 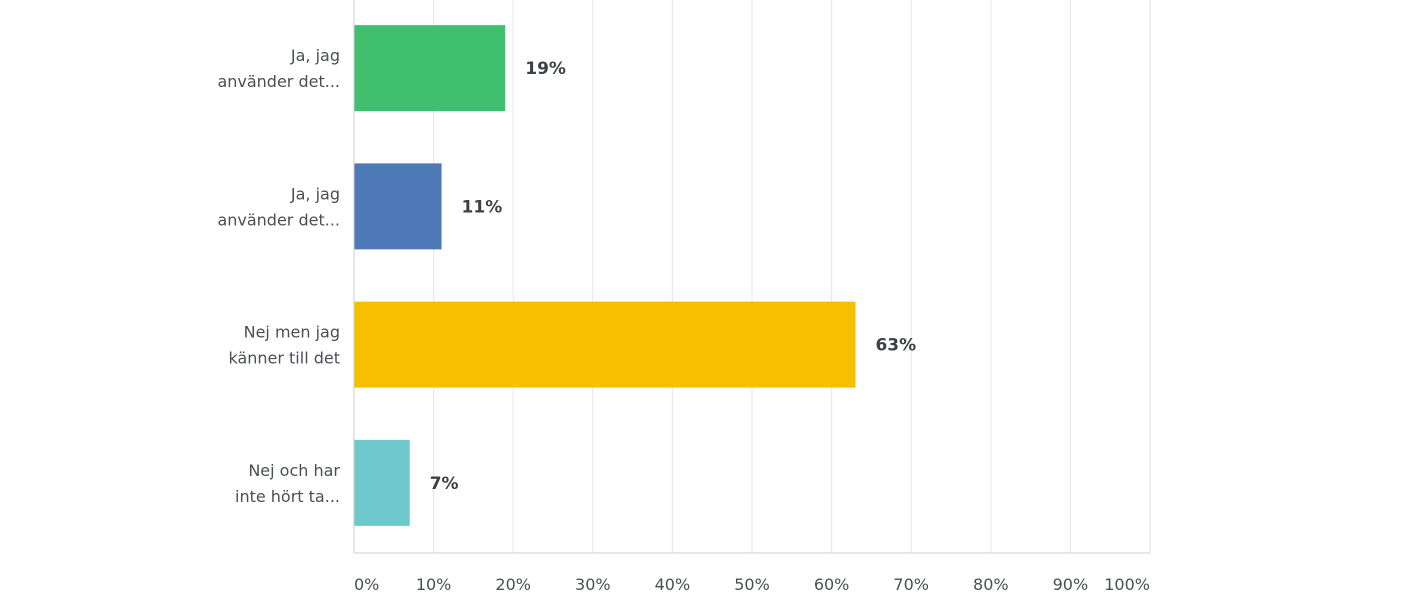 What do you see at coordinates (444, 484) in the screenshot?
I see `data-label-4: 7%` at bounding box center [444, 484].